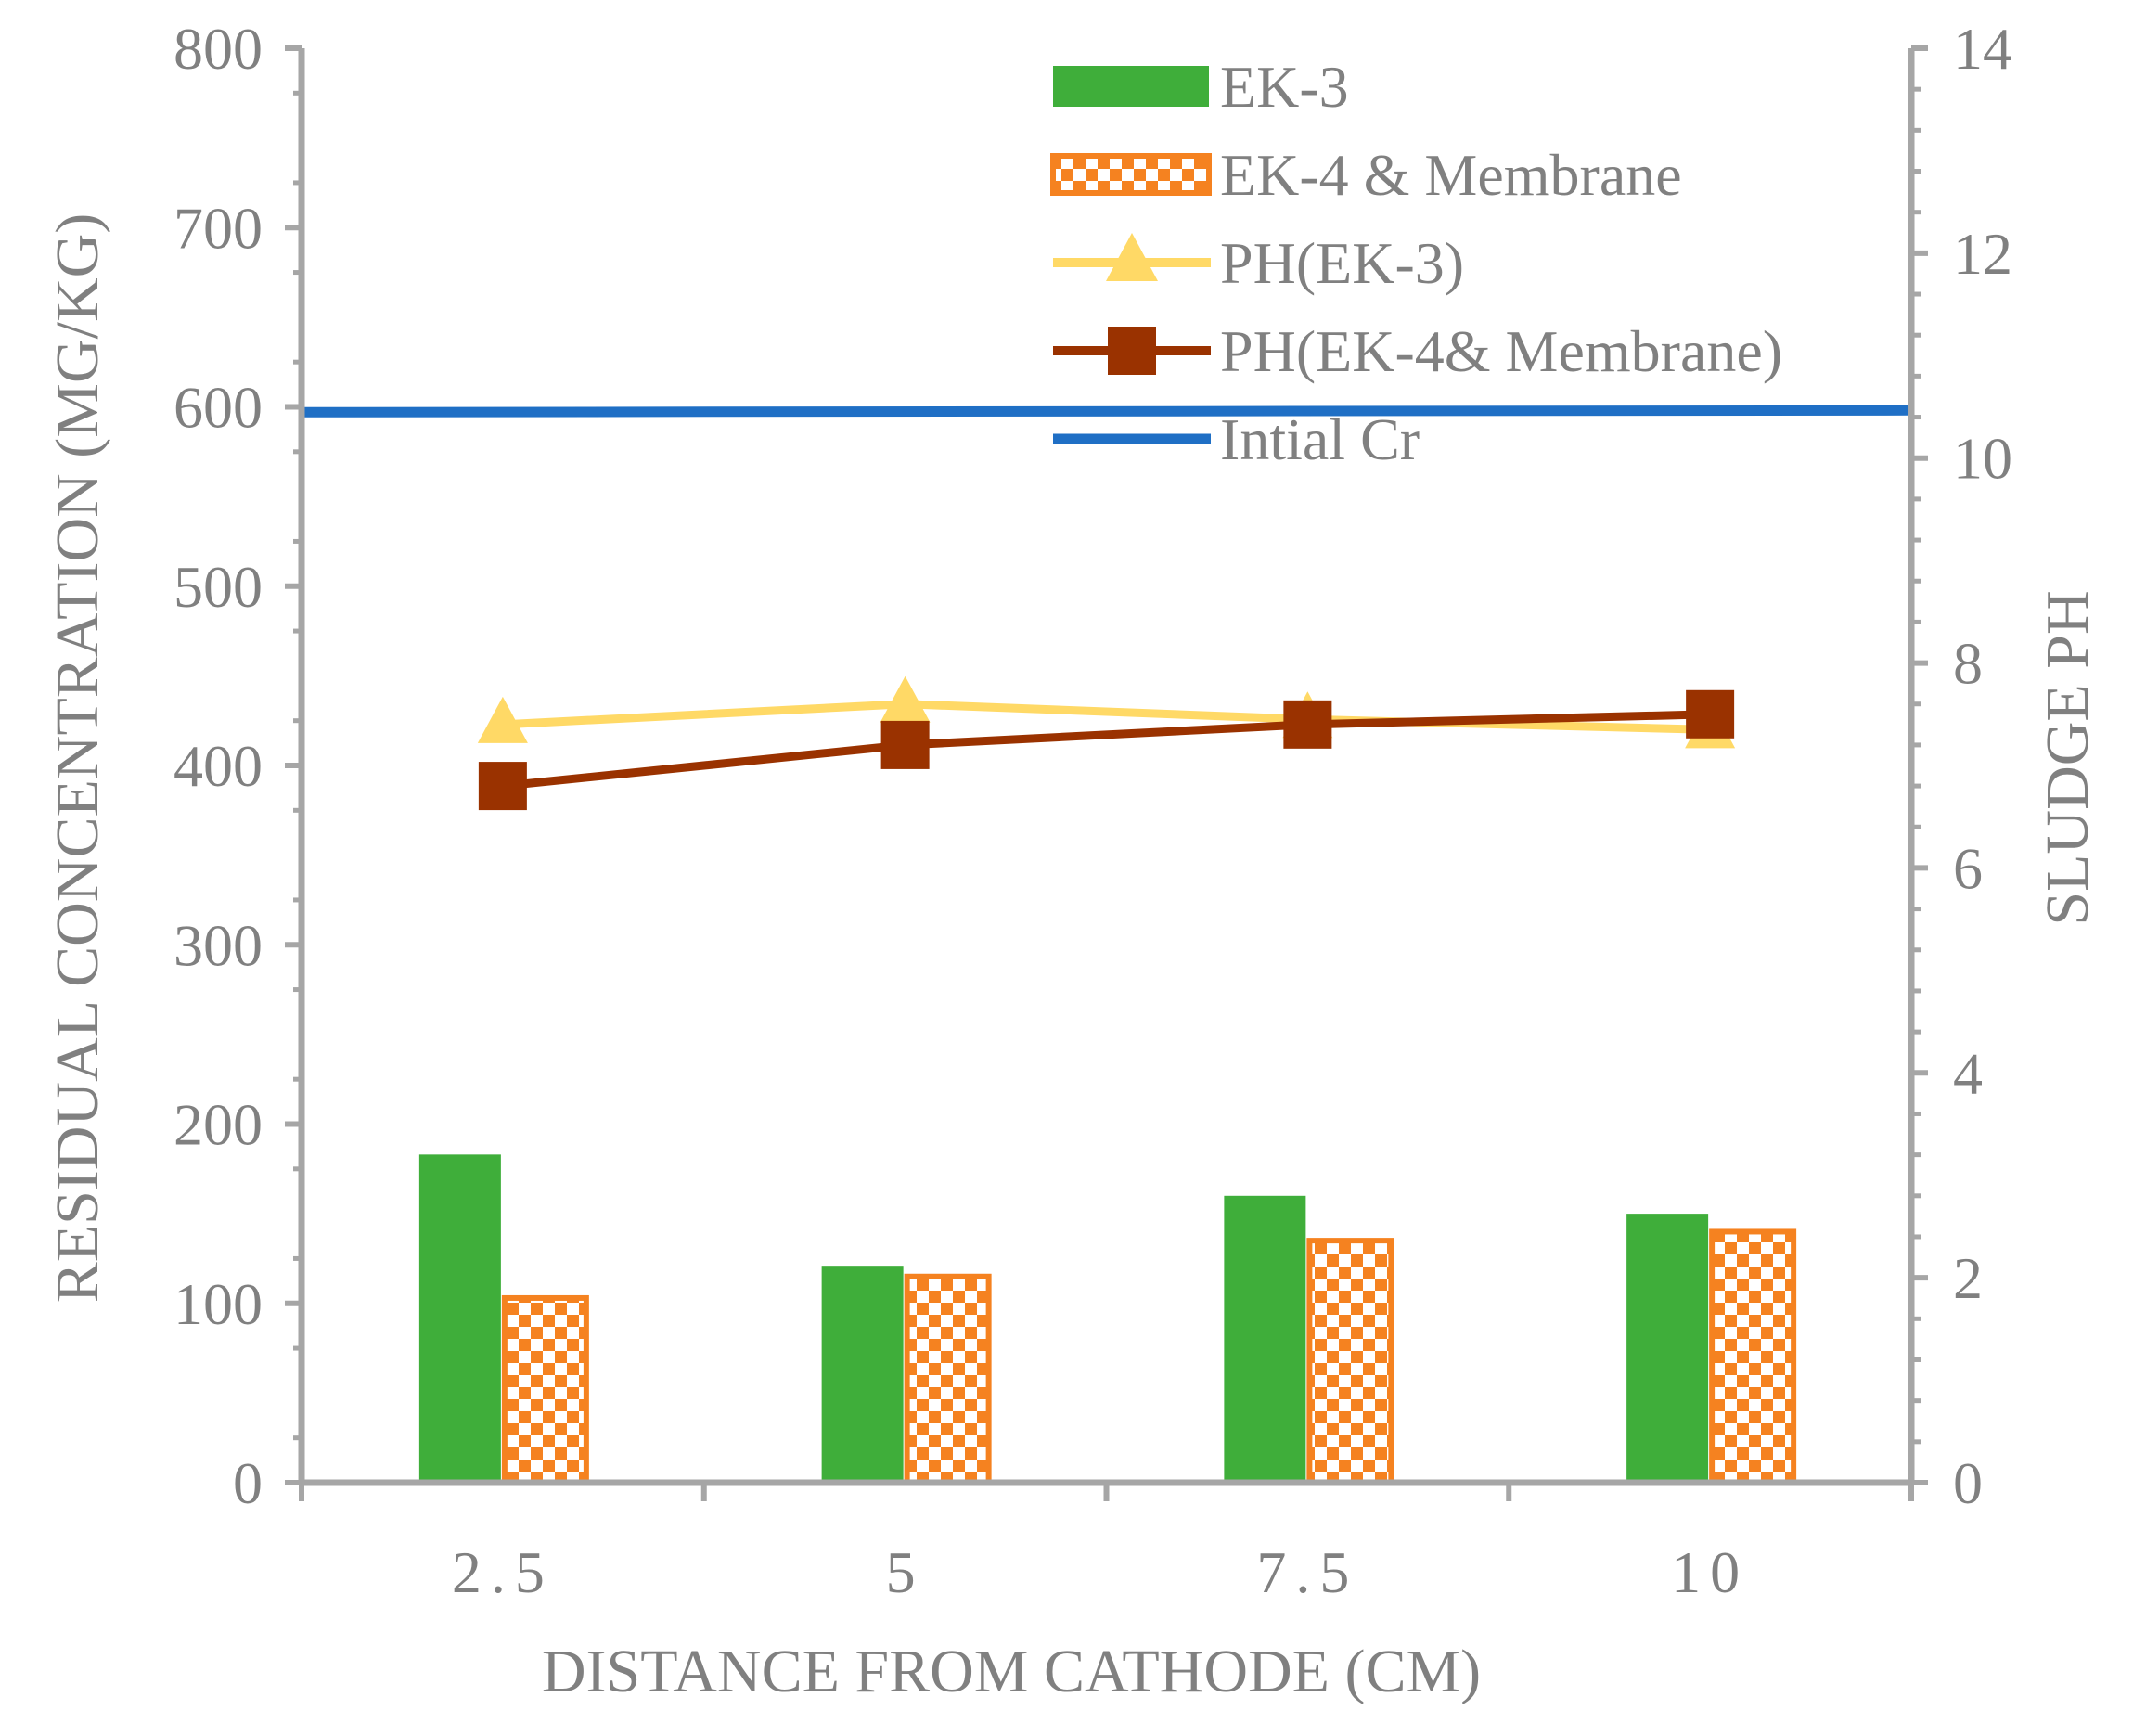  I want to click on y-tick-label: 700, so click(218, 228).